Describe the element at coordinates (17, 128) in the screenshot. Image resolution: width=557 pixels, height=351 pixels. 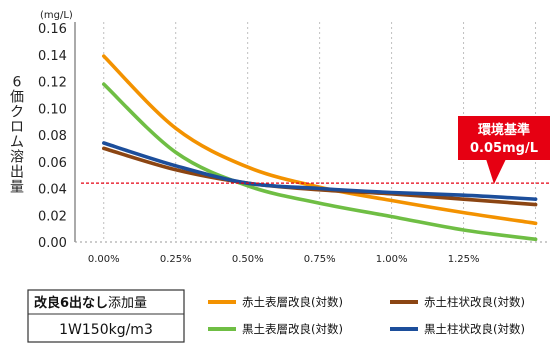
I see `y-axis-label-char: ロ` at that location.